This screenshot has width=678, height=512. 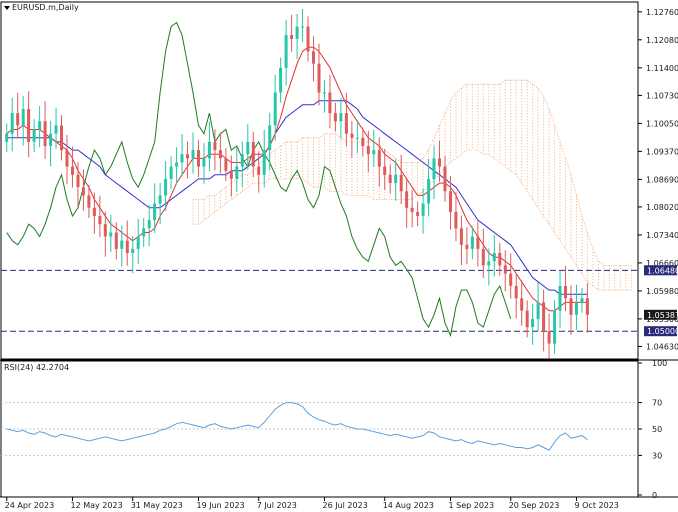 I want to click on level-label-text: 1.06480, so click(x=662, y=270).